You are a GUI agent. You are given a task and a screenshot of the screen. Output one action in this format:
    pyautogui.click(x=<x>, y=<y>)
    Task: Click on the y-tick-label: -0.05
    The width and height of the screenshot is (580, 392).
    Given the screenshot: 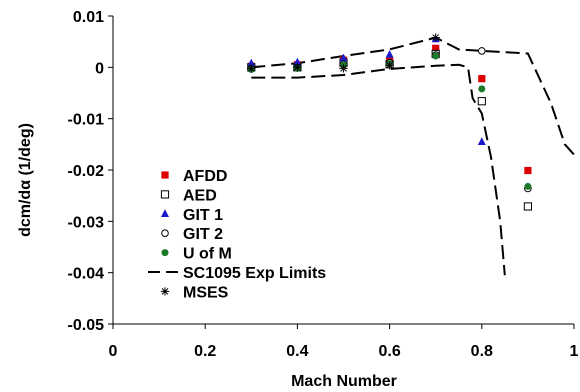 What is the action you would take?
    pyautogui.click(x=86, y=325)
    